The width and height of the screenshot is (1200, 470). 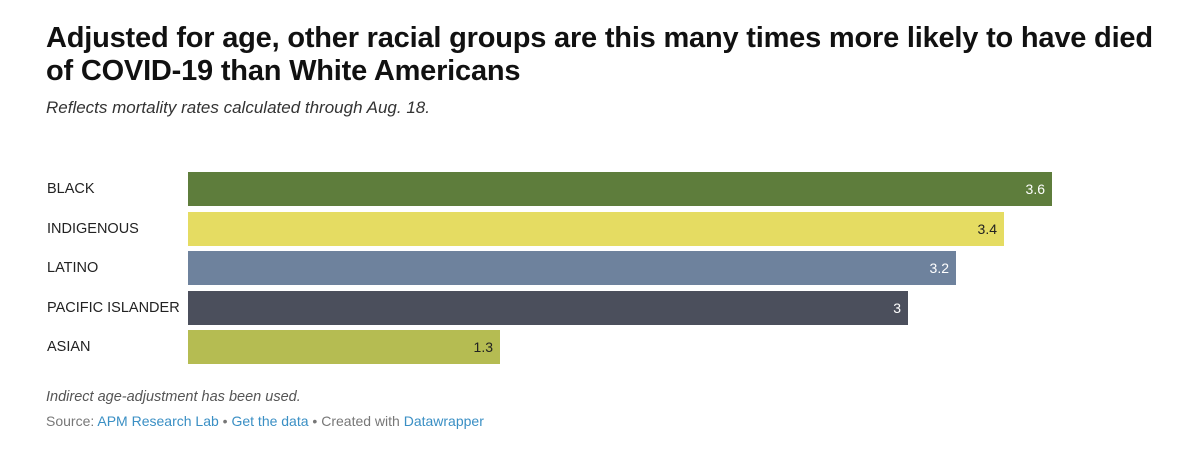 What do you see at coordinates (443, 421) in the screenshot?
I see `datawrapper-link: Datawrapper` at bounding box center [443, 421].